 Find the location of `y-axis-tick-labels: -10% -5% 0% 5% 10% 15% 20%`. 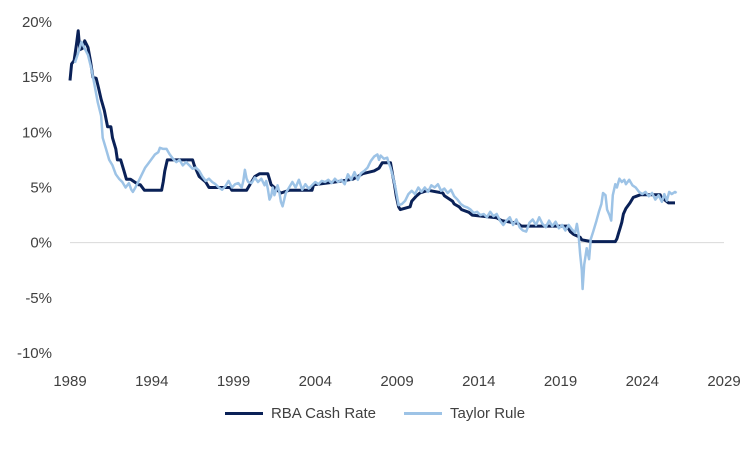

y-axis-tick-labels: -10% -5% 0% 5% 10% 15% 20% is located at coordinates (34, 188).